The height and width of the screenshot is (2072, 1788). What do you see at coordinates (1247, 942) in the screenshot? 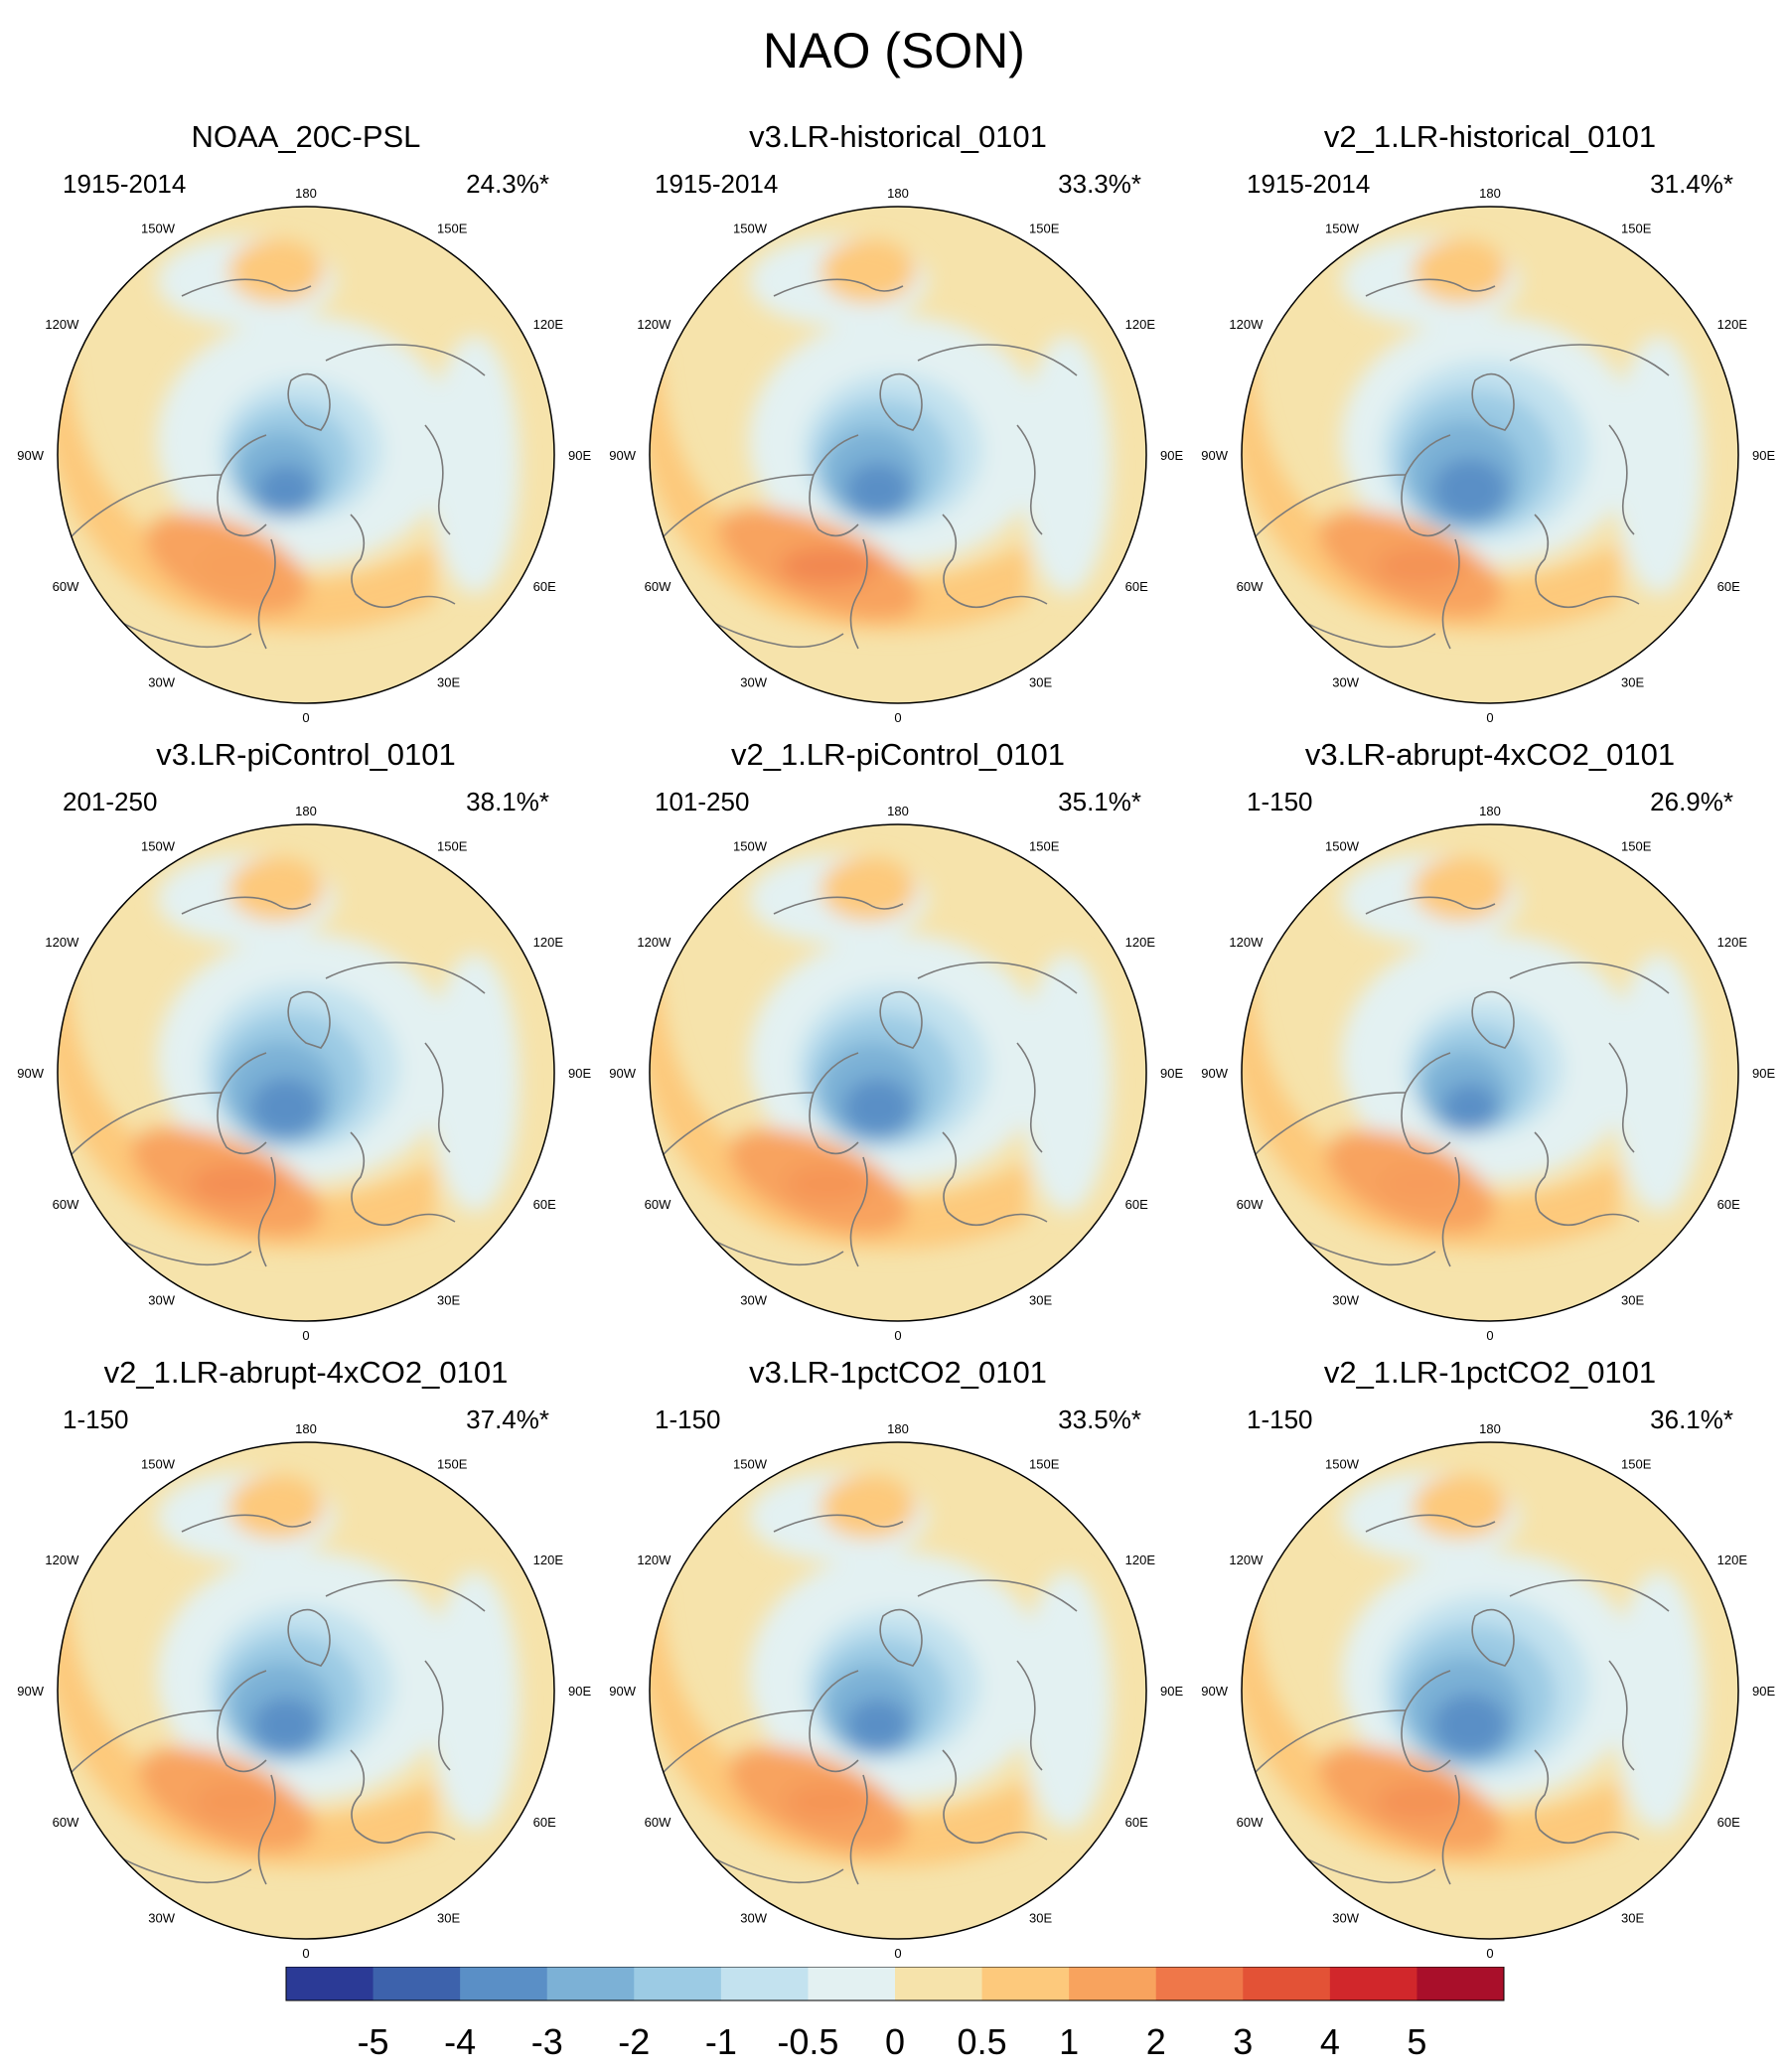
I see `longitude-label: 120W` at bounding box center [1247, 942].